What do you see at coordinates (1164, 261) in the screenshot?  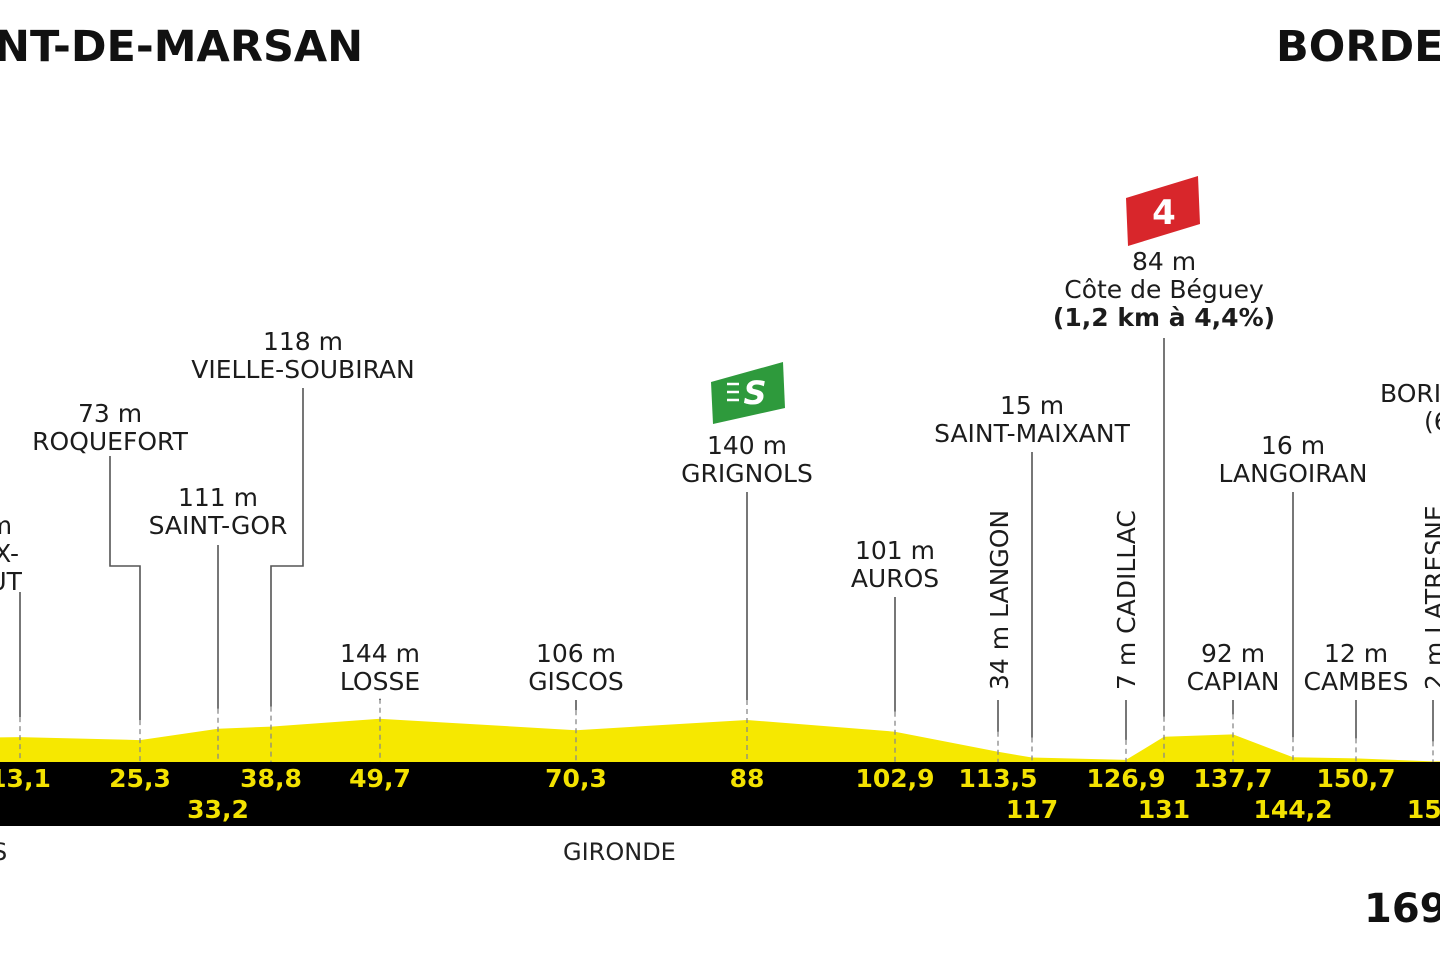 I see `waypoint-altitude: 84 m` at bounding box center [1164, 261].